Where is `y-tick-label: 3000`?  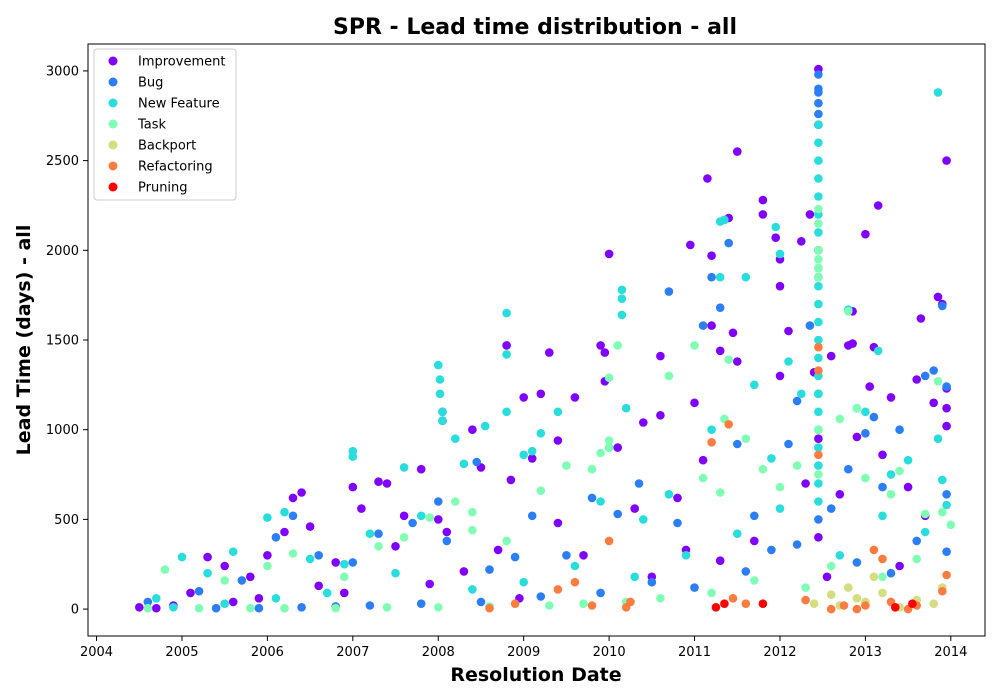 y-tick-label: 3000 is located at coordinates (62, 71).